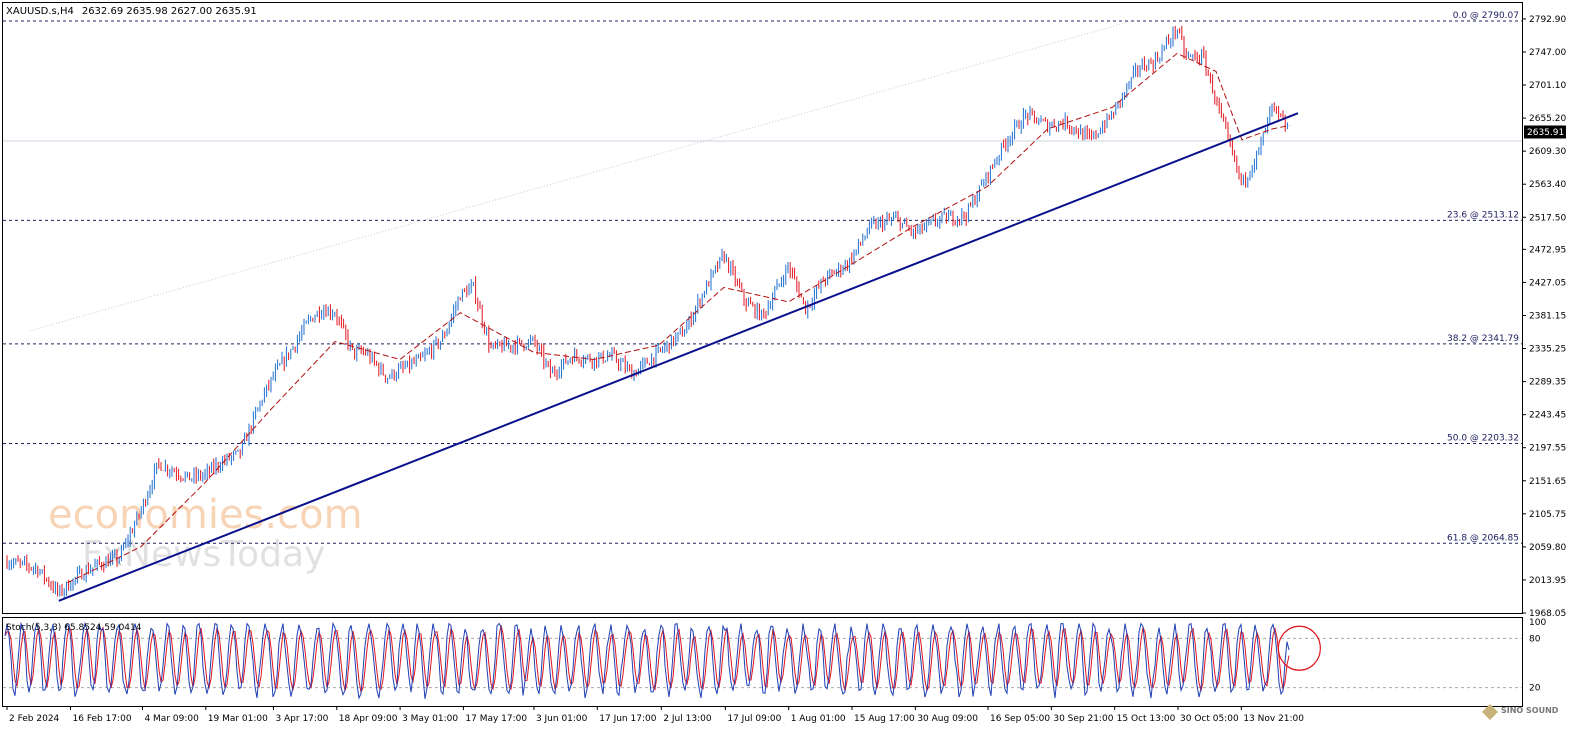  What do you see at coordinates (1146, 719) in the screenshot?
I see `x-tick-label: 15 Oct 13:00` at bounding box center [1146, 719].